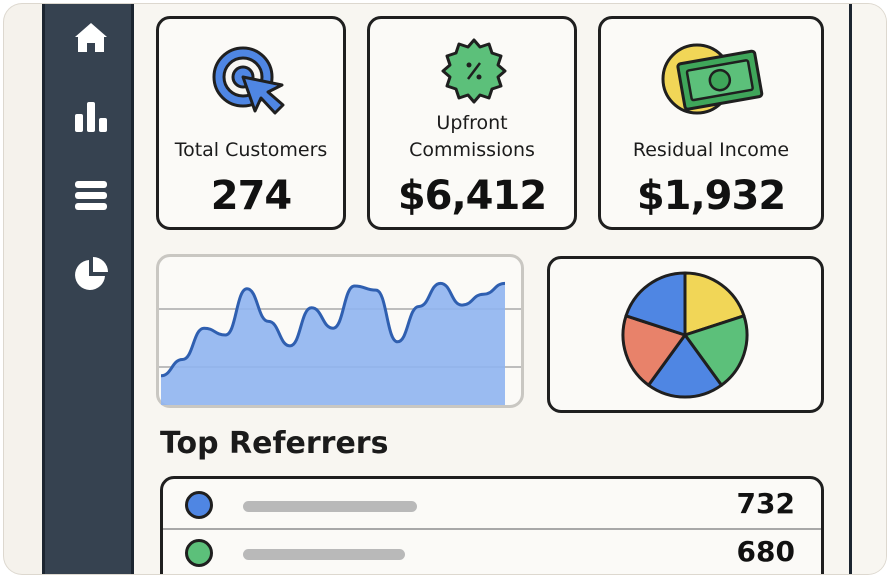 The width and height of the screenshot is (892, 578). What do you see at coordinates (91, 274) in the screenshot?
I see `pie-chart-icon` at bounding box center [91, 274].